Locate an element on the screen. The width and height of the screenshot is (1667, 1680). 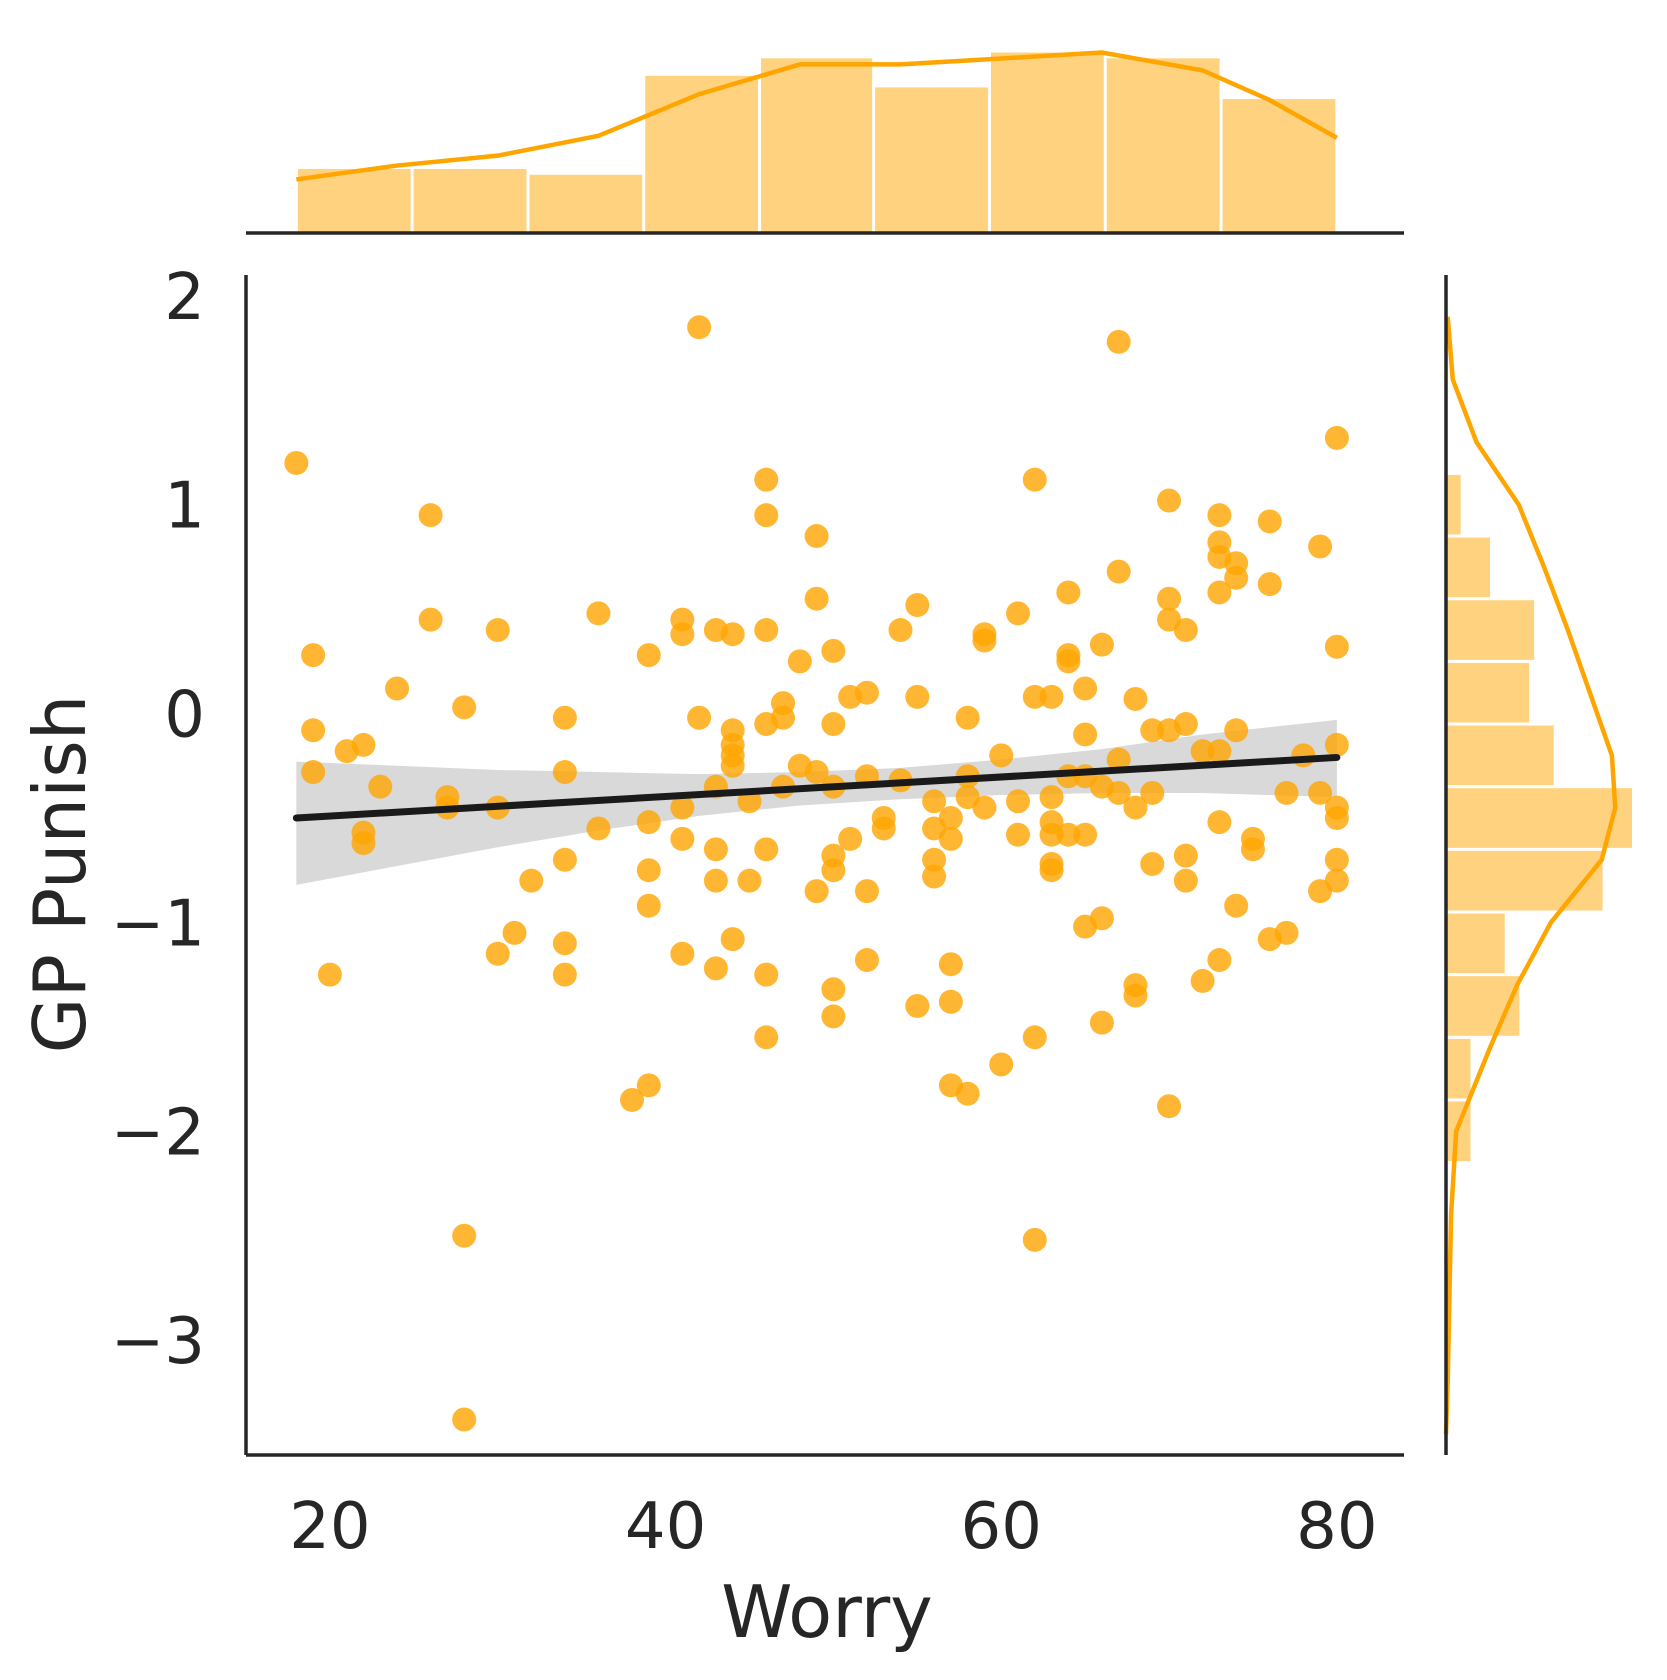
y-axis-title: GP Punish is located at coordinates (60, 874).